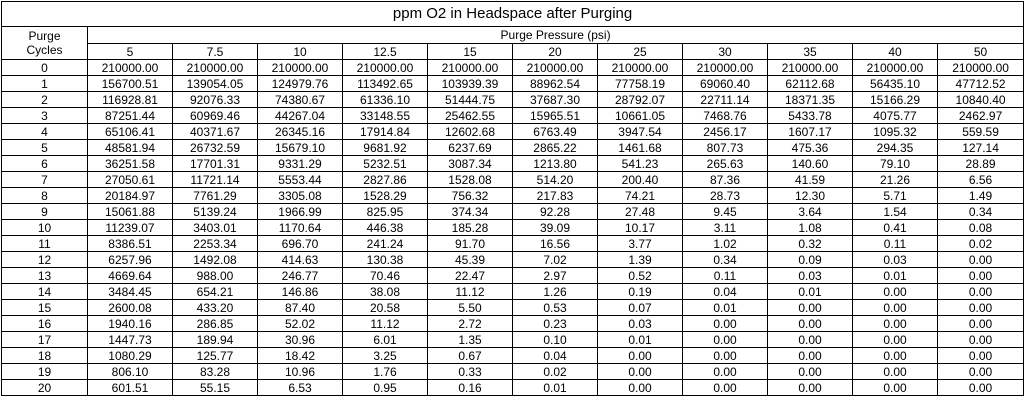  I want to click on value-cell: 74380.67, so click(300, 99).